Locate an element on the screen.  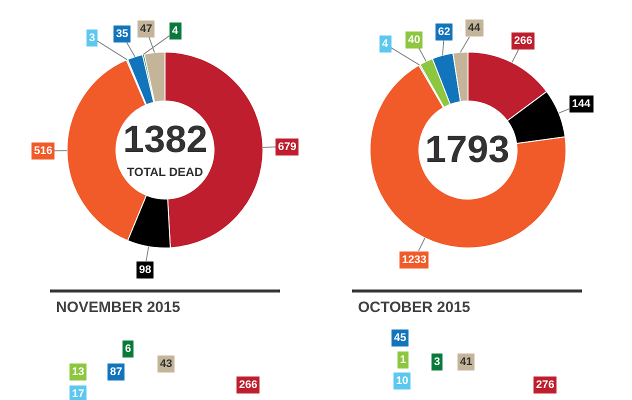
text: NOVEMBER 2015 is located at coordinates (118, 307).